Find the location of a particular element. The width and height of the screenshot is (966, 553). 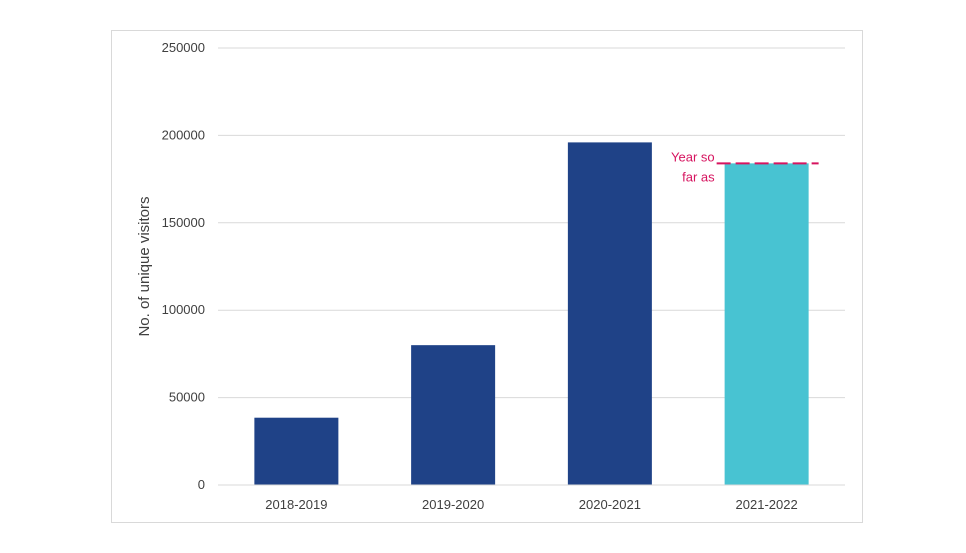

annotation-label-line-1: Year so is located at coordinates (693, 156).